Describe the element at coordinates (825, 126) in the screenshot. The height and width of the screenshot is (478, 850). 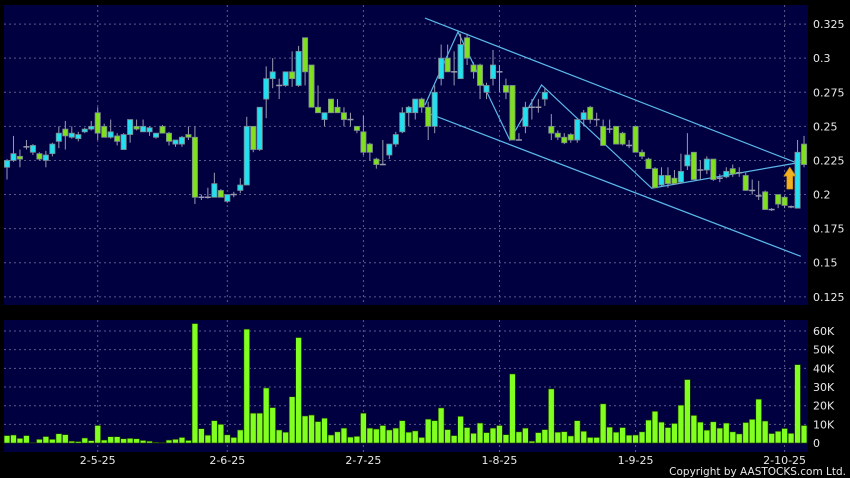
I see `price-tick-label: 0.25` at that location.